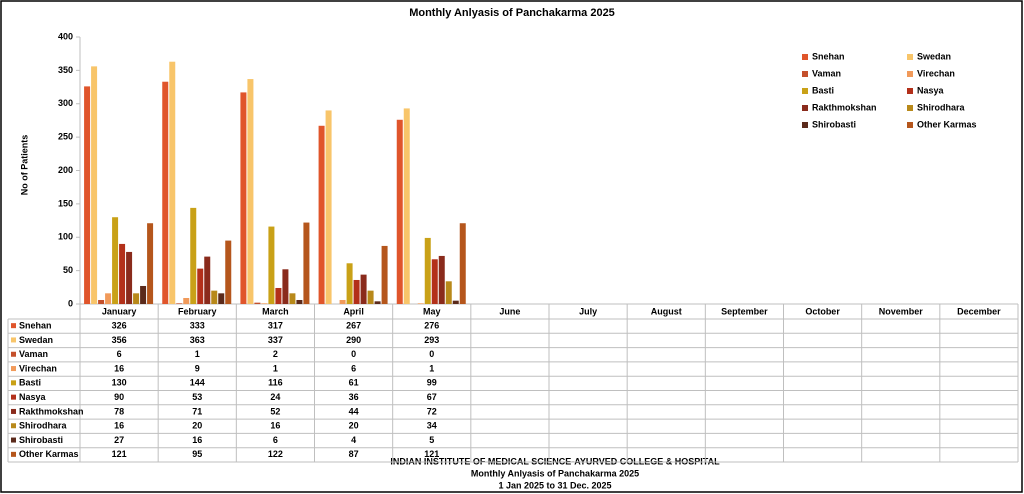  Describe the element at coordinates (901, 311) in the screenshot. I see `x-tick-label: November` at that location.